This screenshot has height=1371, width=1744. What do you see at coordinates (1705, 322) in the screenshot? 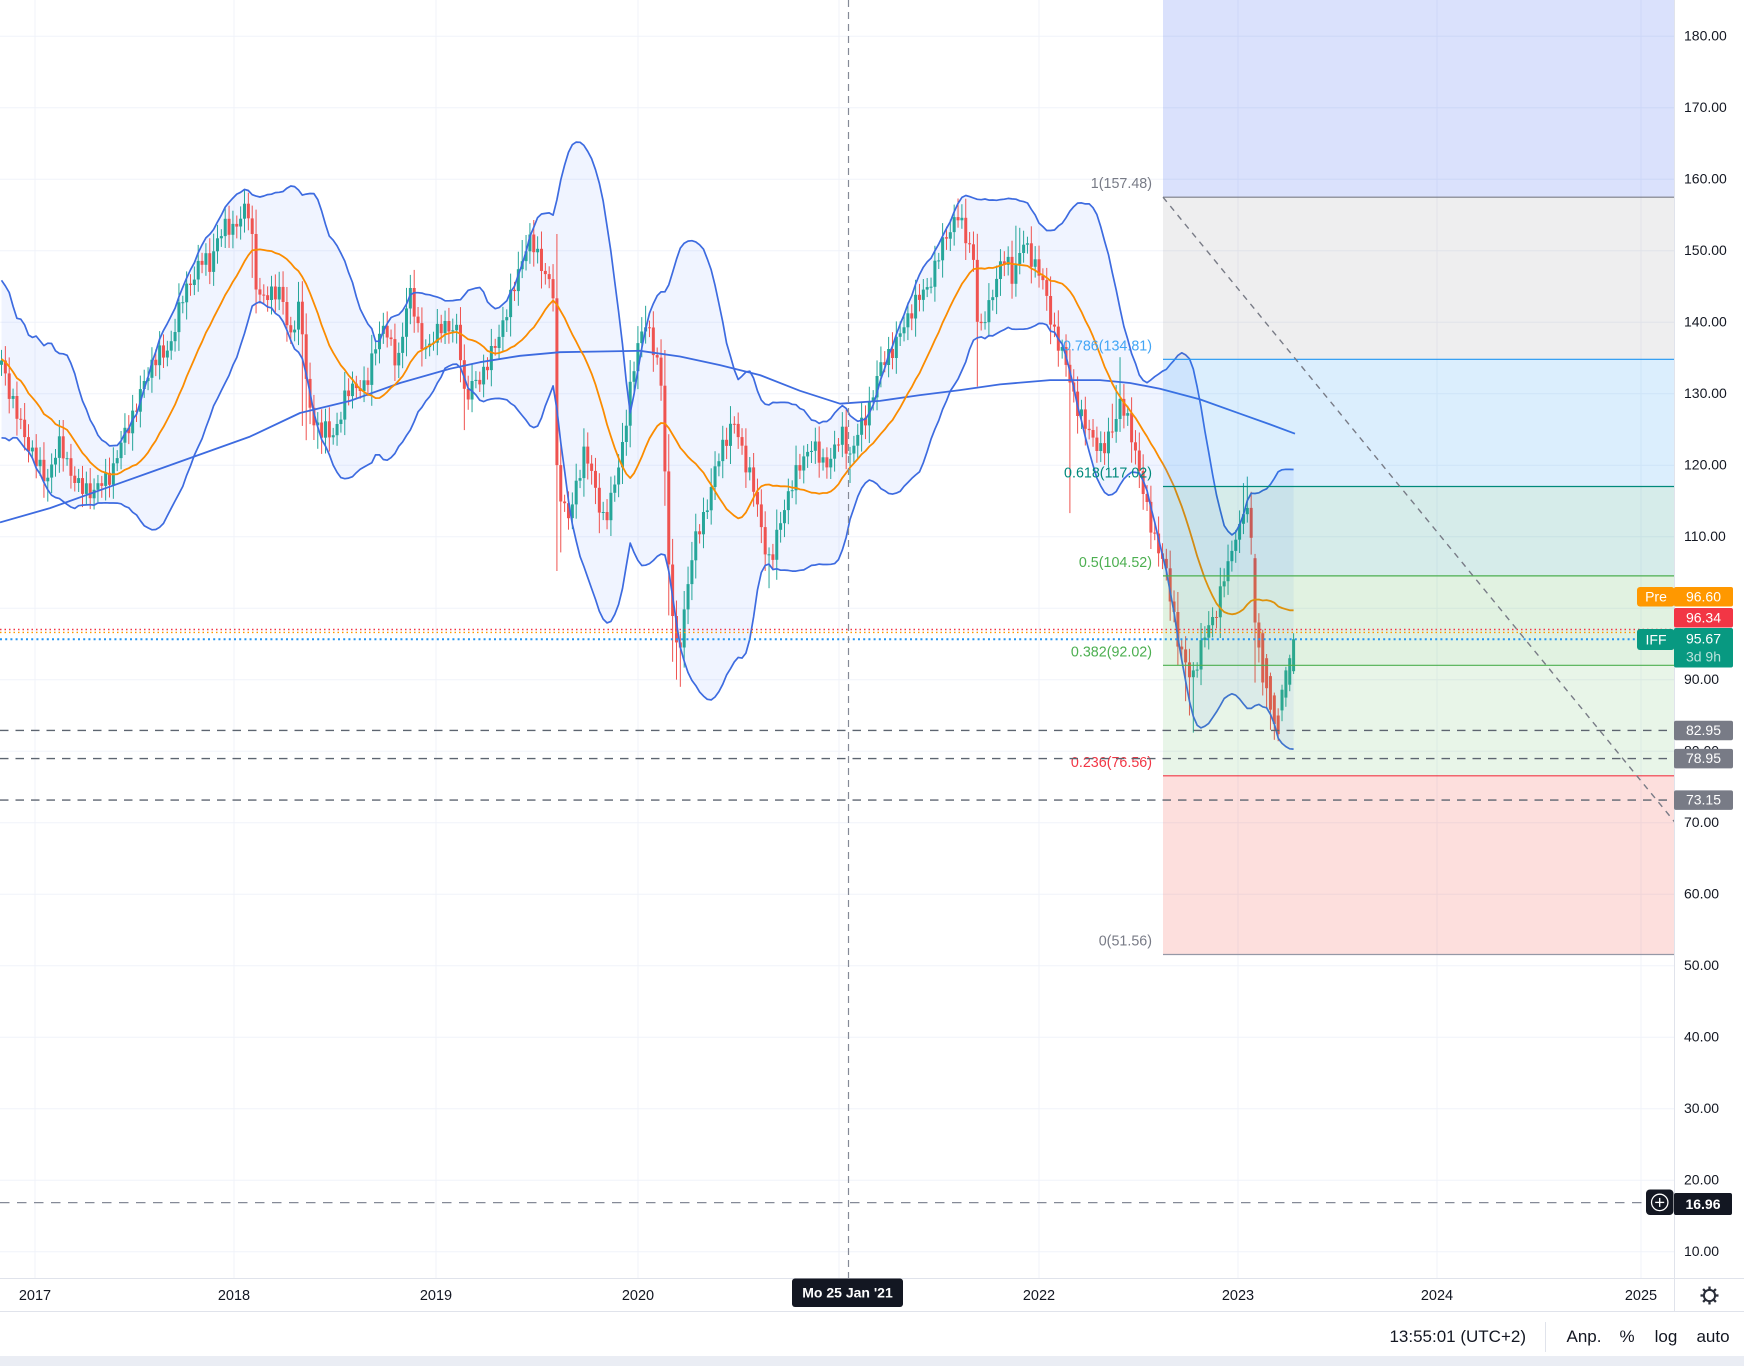
I see `svg-text: 140.00` at bounding box center [1705, 322].